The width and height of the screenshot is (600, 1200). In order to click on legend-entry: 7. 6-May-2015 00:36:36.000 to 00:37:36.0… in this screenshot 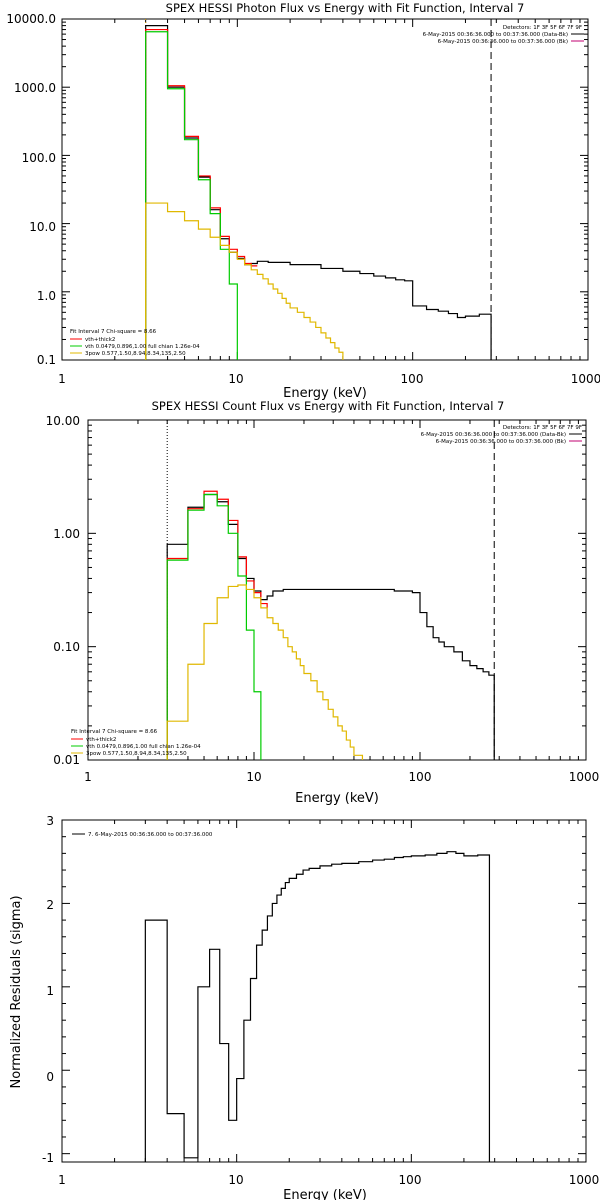, I will do `click(150, 835)`.